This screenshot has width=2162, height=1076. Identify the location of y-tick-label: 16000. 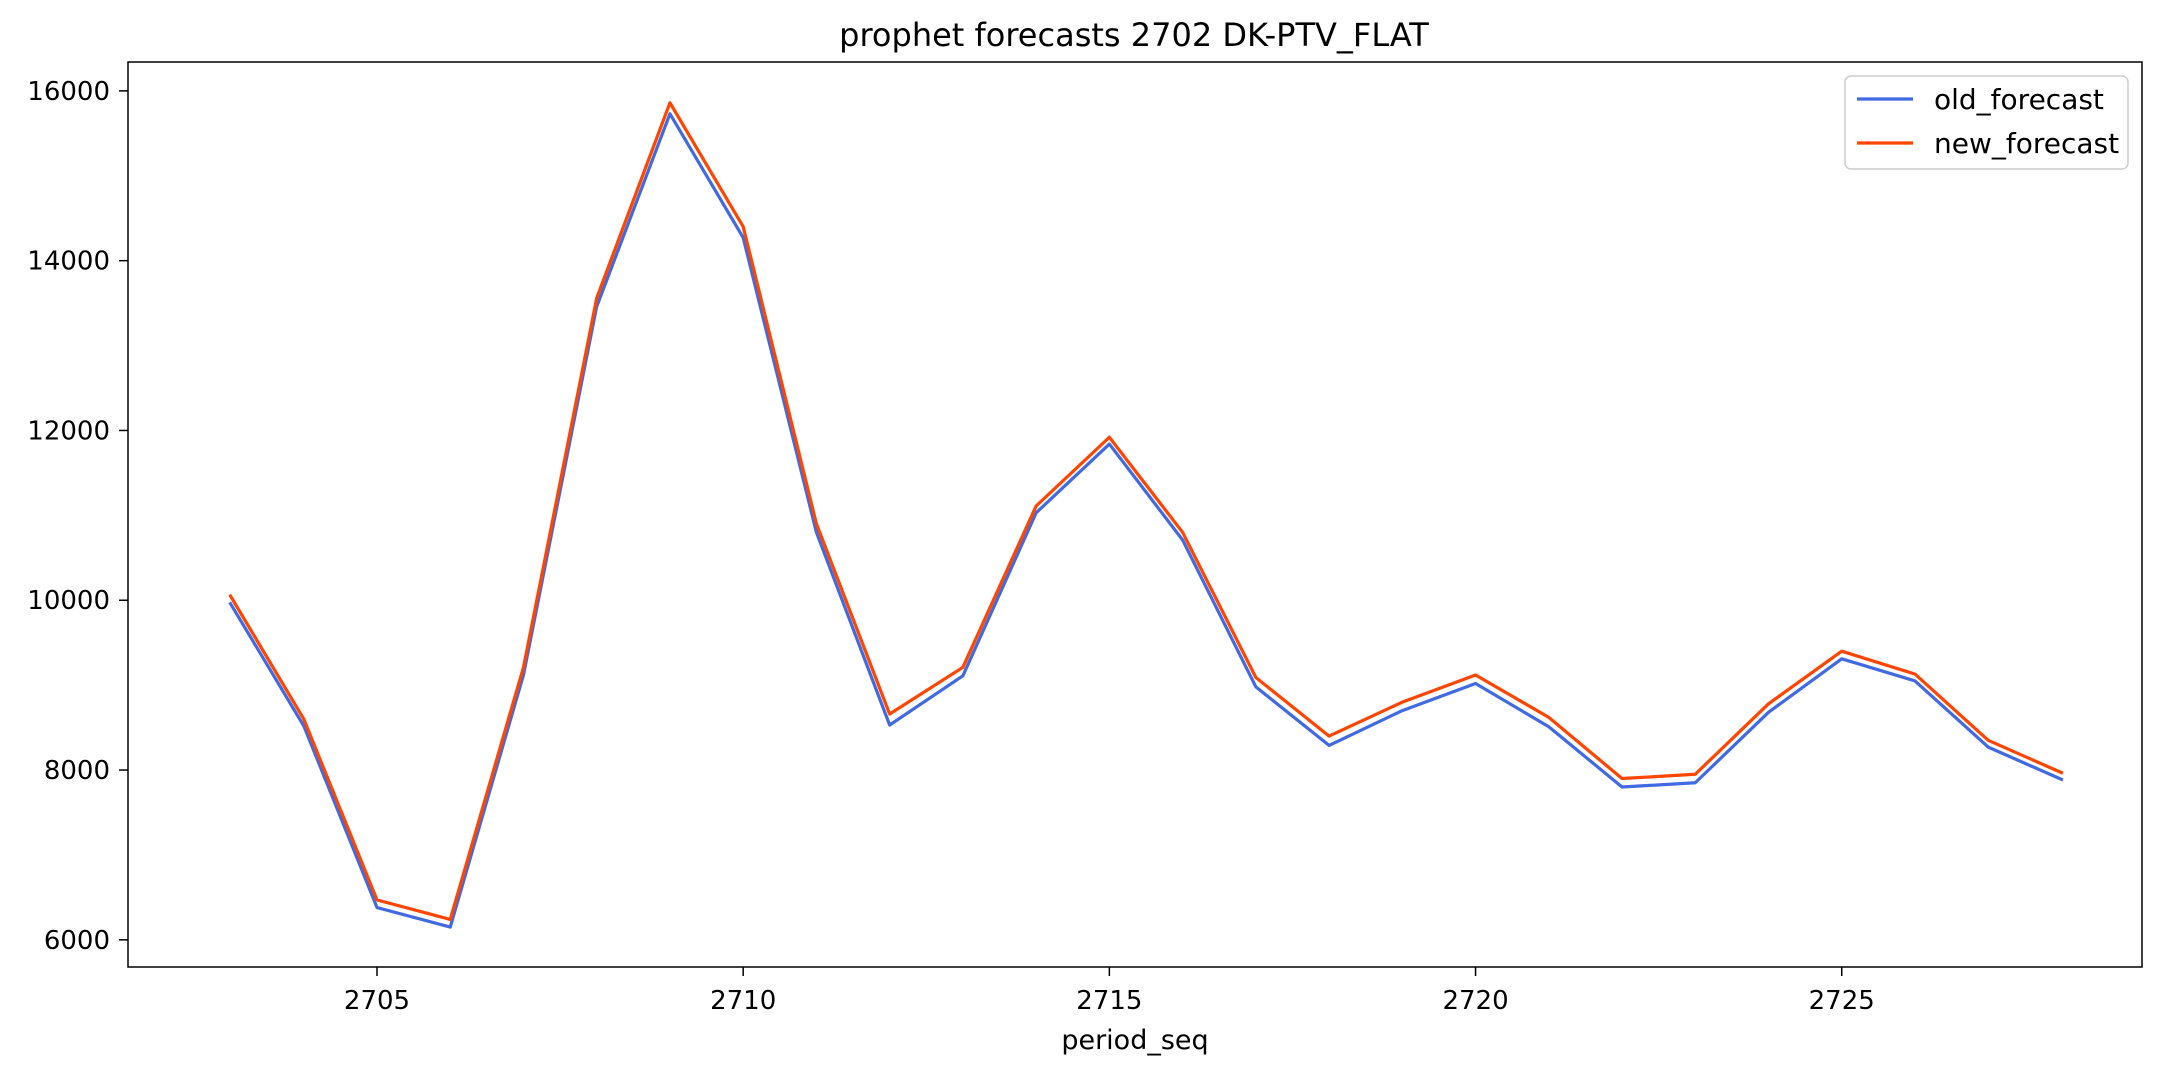
(68, 92).